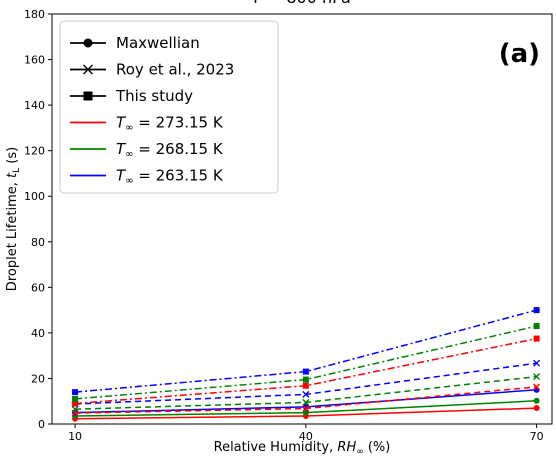 This screenshot has height=462, width=556. I want to click on legend-label: This study, so click(154, 96).